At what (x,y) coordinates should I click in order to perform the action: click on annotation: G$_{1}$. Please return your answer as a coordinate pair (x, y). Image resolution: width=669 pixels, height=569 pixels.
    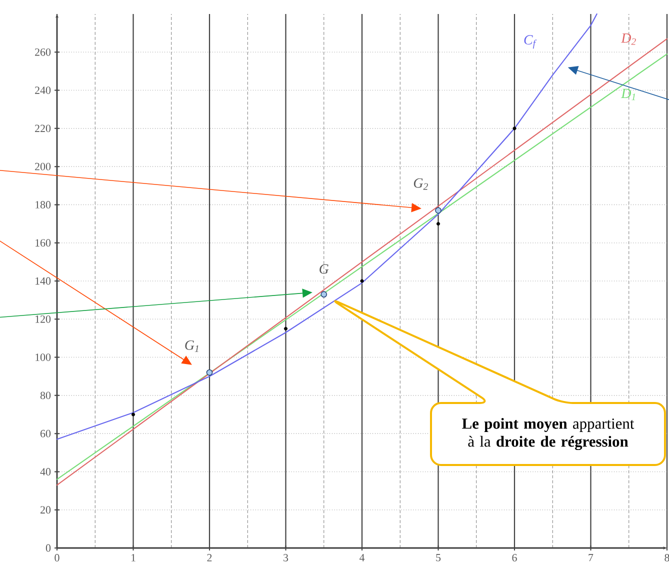
    Looking at the image, I should click on (191, 346).